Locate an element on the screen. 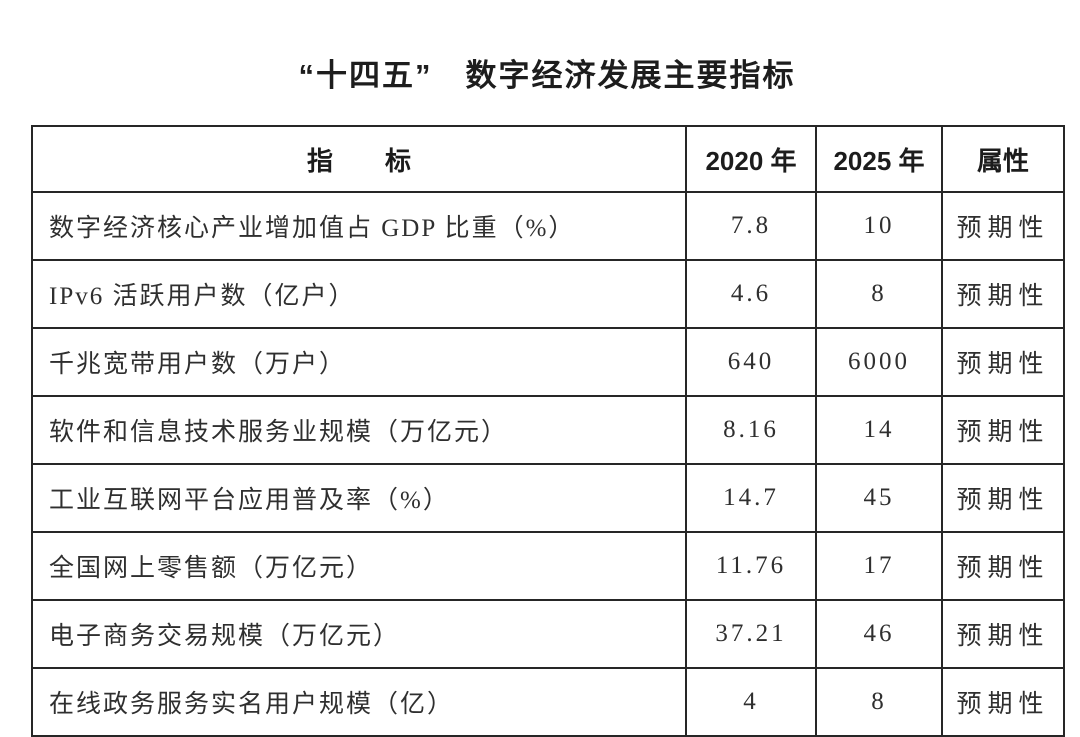 The image size is (1080, 737). header-attribute: 属性 is located at coordinates (1003, 159).